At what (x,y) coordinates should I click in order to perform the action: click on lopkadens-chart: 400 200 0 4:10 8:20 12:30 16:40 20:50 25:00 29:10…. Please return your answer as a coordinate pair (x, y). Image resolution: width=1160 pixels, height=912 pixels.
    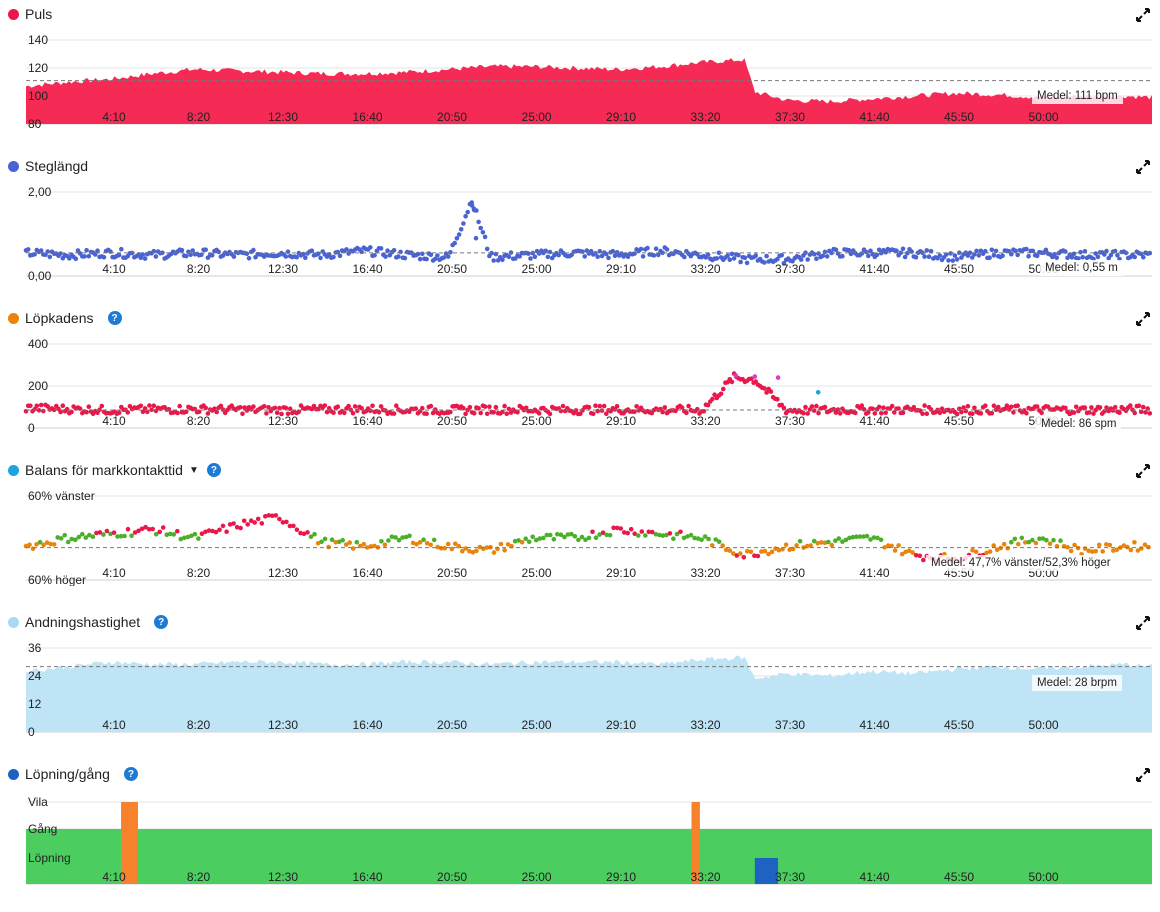
    Looking at the image, I should click on (588, 385).